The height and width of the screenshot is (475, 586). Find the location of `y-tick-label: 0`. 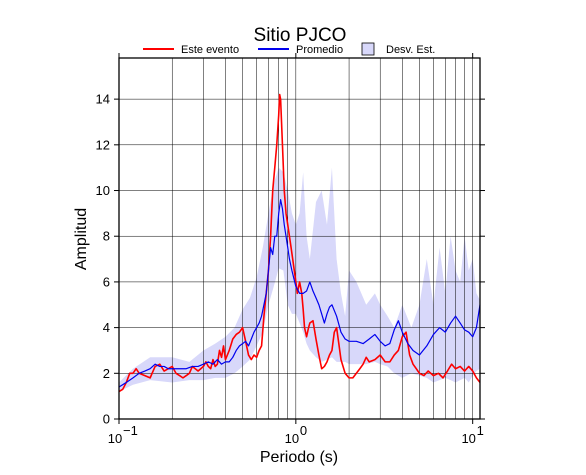

y-tick-label: 0 is located at coordinates (106, 419).